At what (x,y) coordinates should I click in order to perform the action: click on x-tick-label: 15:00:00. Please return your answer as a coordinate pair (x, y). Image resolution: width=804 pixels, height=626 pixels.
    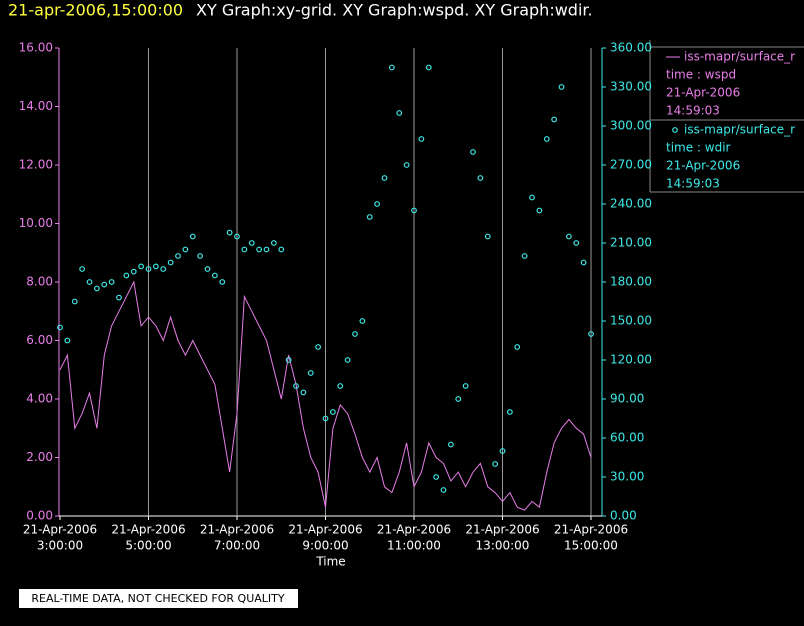
    Looking at the image, I should click on (591, 546).